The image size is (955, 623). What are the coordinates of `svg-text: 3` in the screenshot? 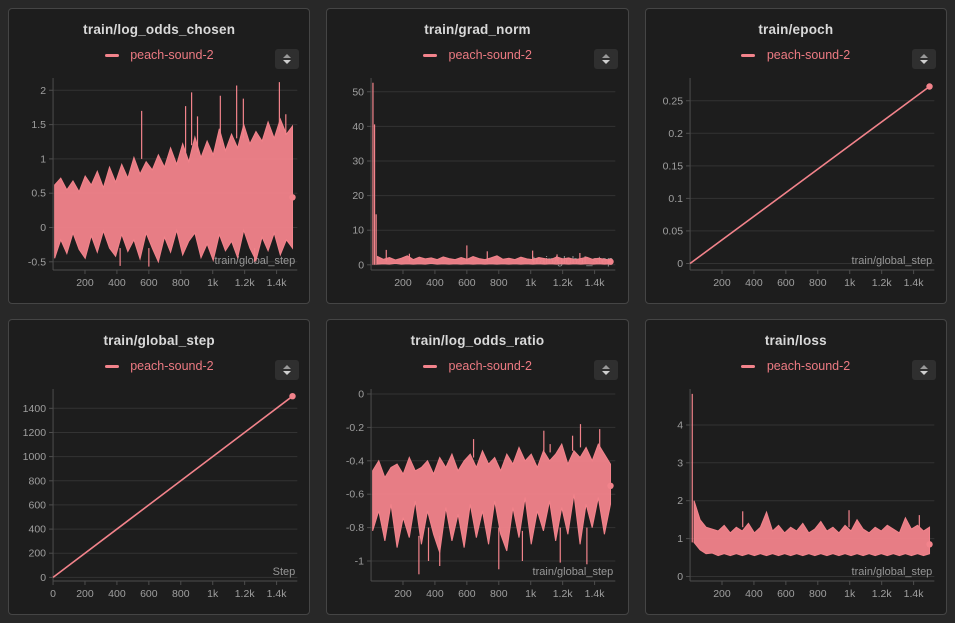 It's located at (680, 463).